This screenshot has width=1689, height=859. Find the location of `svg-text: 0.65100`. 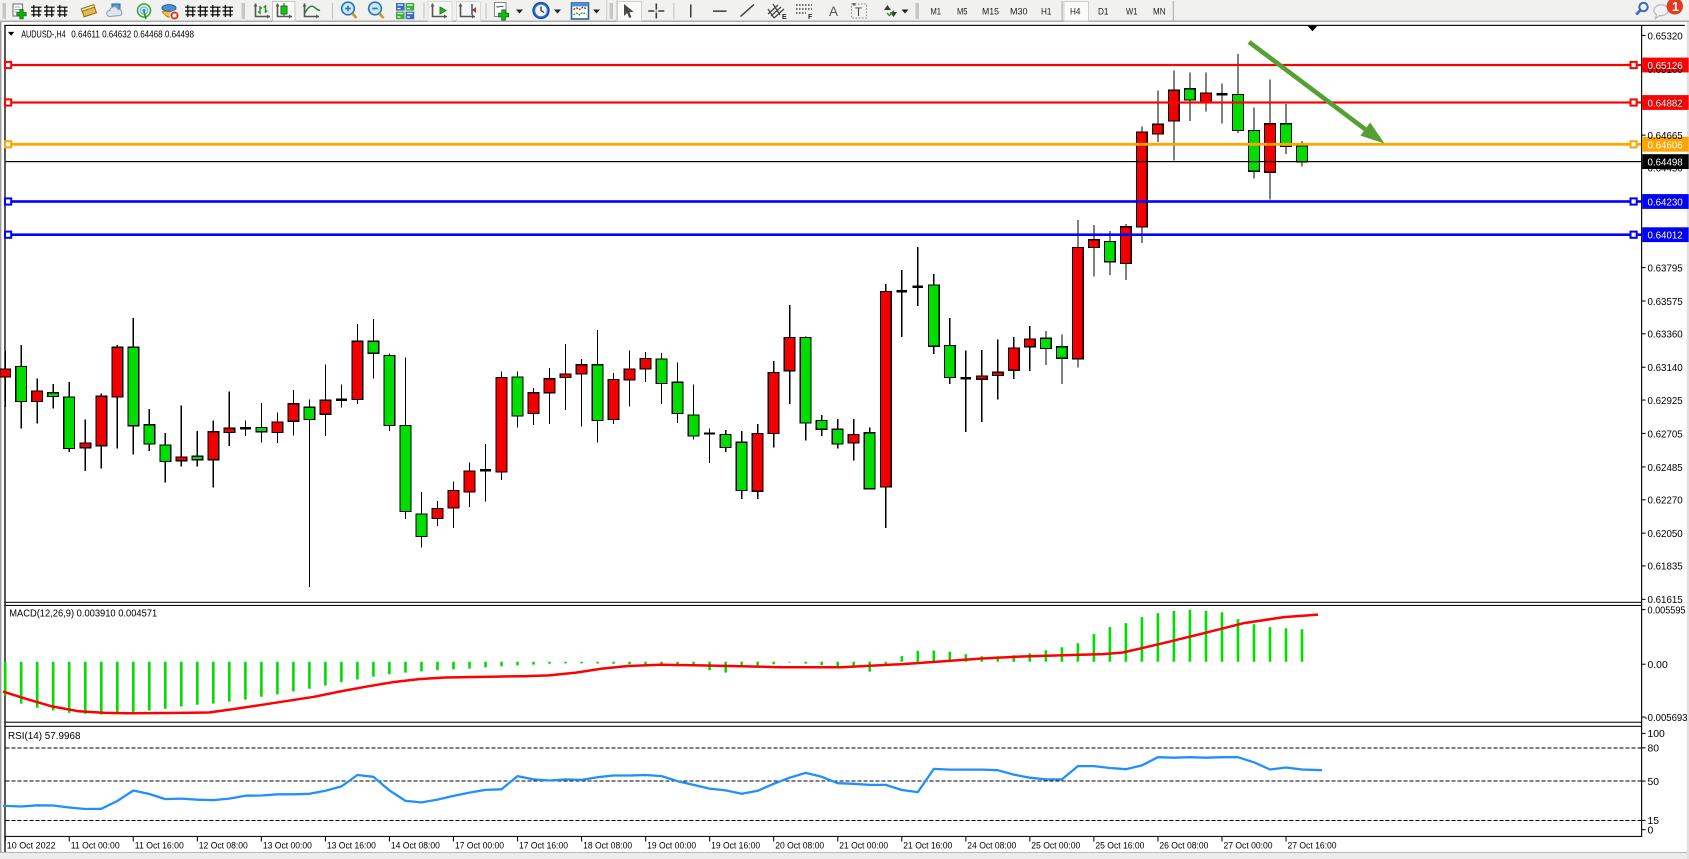

svg-text: 0.65100 is located at coordinates (1665, 70).